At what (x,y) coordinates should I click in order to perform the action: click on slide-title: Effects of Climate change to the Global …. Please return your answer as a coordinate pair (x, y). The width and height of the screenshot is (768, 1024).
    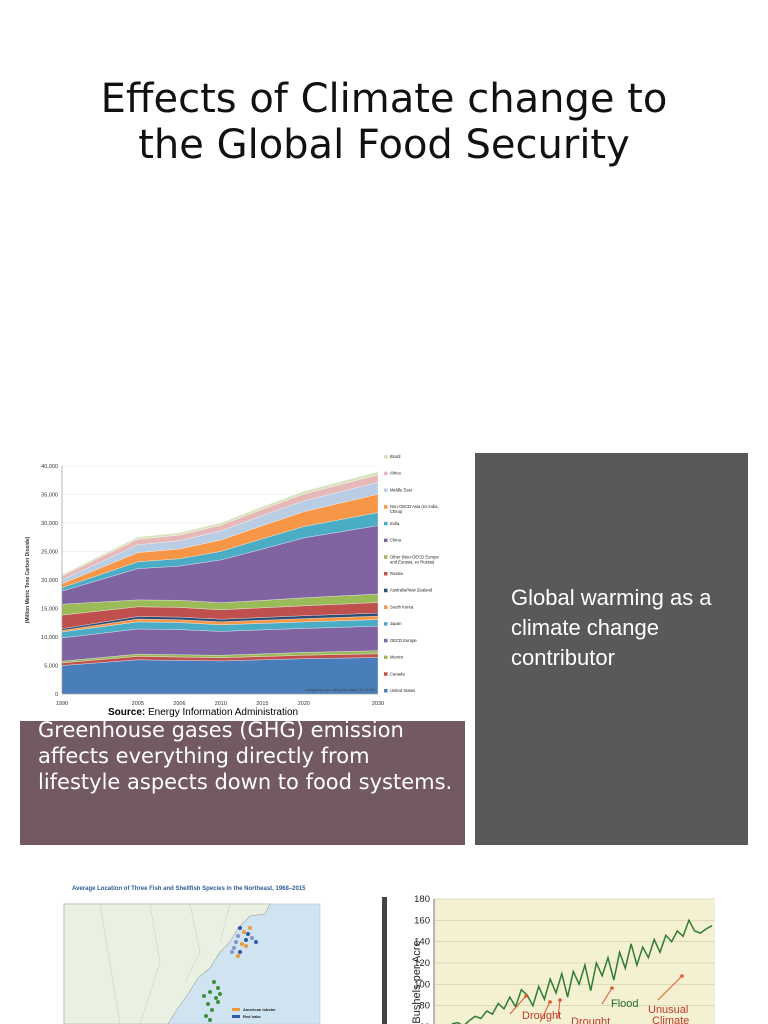
    Looking at the image, I should click on (384, 122).